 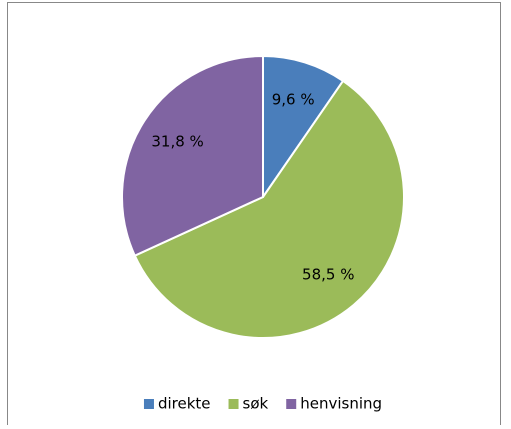 I want to click on data-label: 9,6 %, so click(x=293, y=100).